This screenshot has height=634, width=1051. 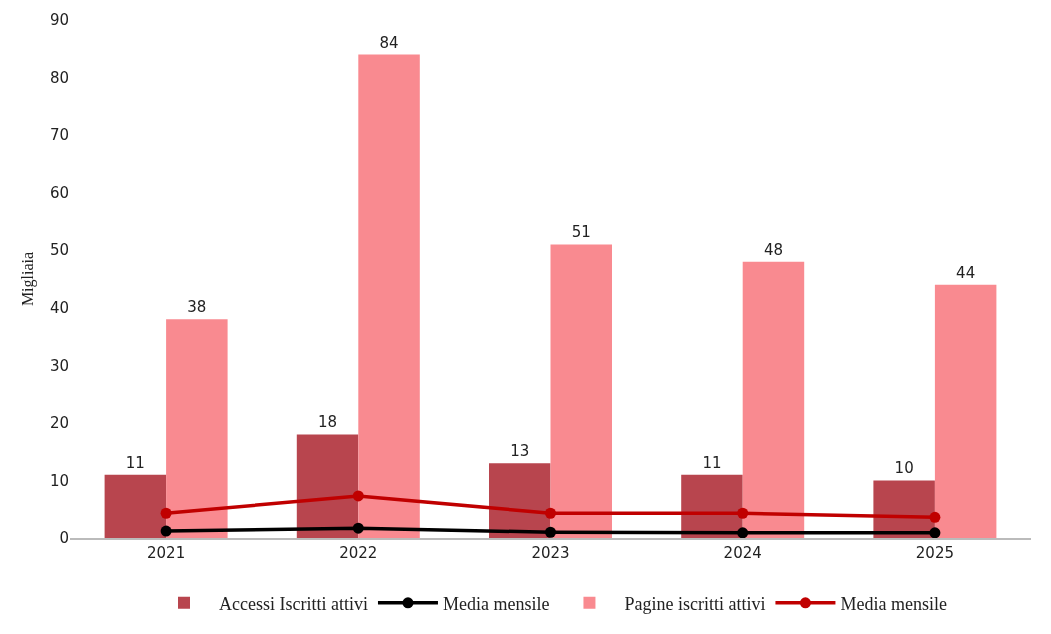 I want to click on x-tick-label: 2025, so click(x=934, y=553).